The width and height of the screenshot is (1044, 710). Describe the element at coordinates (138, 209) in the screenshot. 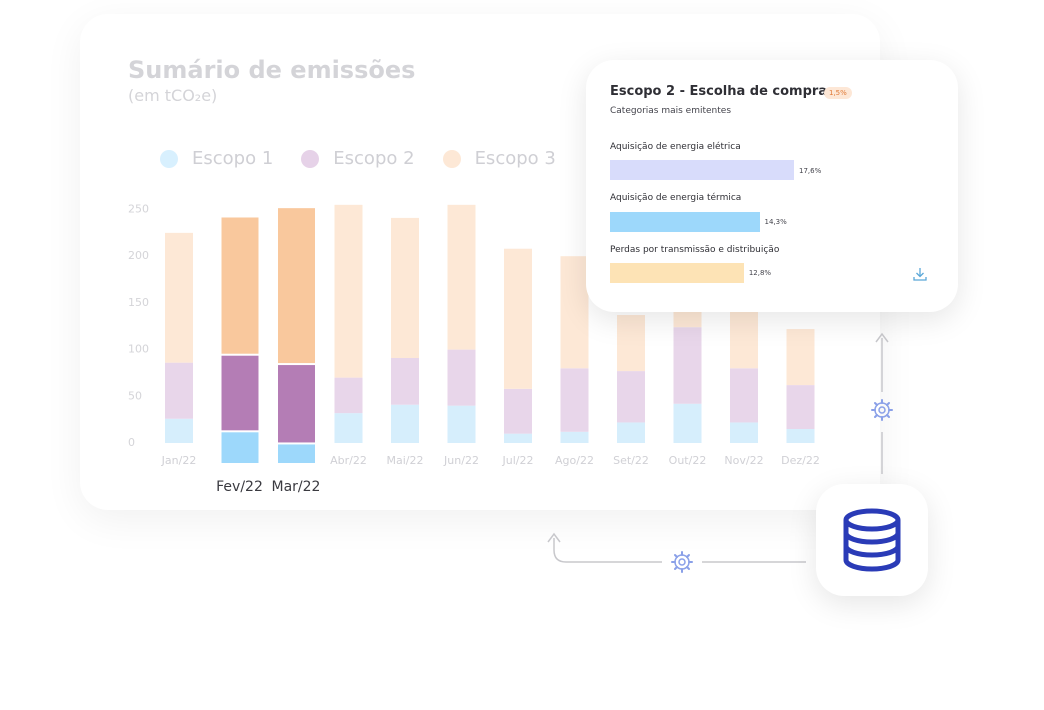

I see `y-tick-label: 250` at that location.